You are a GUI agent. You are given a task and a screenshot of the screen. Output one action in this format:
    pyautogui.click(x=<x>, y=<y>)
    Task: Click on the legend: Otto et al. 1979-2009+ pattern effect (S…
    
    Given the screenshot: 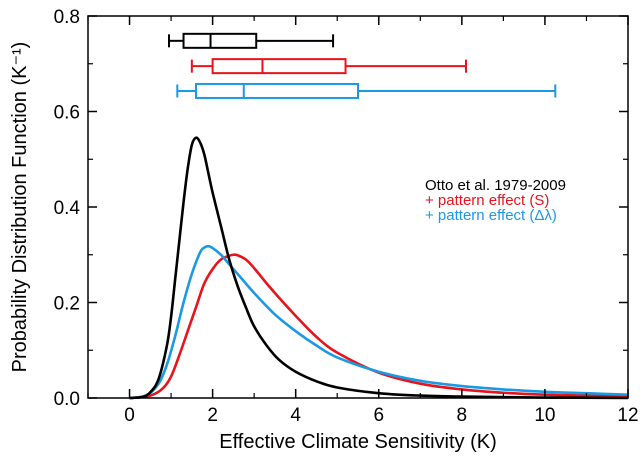 What is the action you would take?
    pyautogui.click(x=495, y=200)
    